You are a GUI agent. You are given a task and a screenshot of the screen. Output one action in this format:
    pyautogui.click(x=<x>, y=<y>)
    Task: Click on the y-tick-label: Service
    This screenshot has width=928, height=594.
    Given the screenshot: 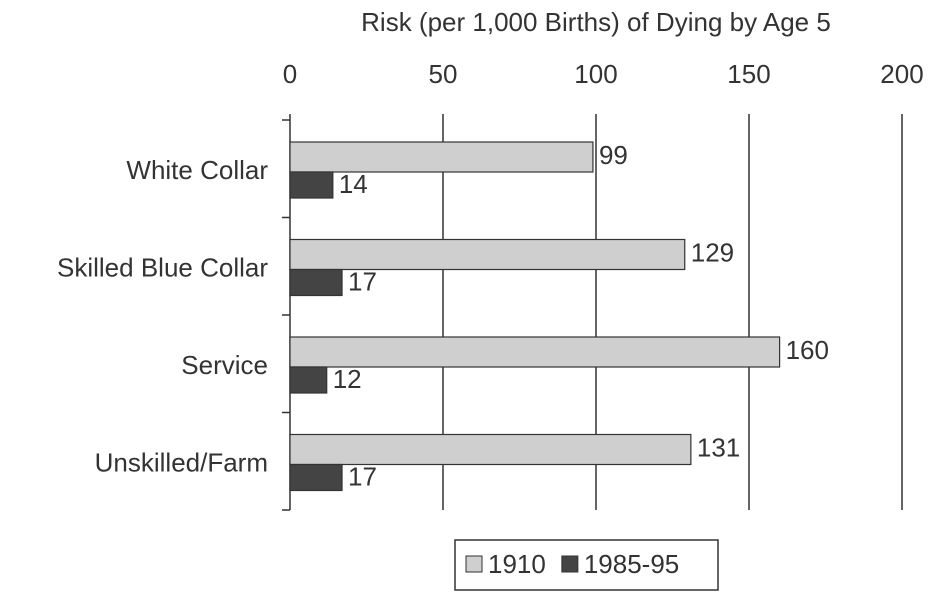 What is the action you would take?
    pyautogui.click(x=224, y=365)
    